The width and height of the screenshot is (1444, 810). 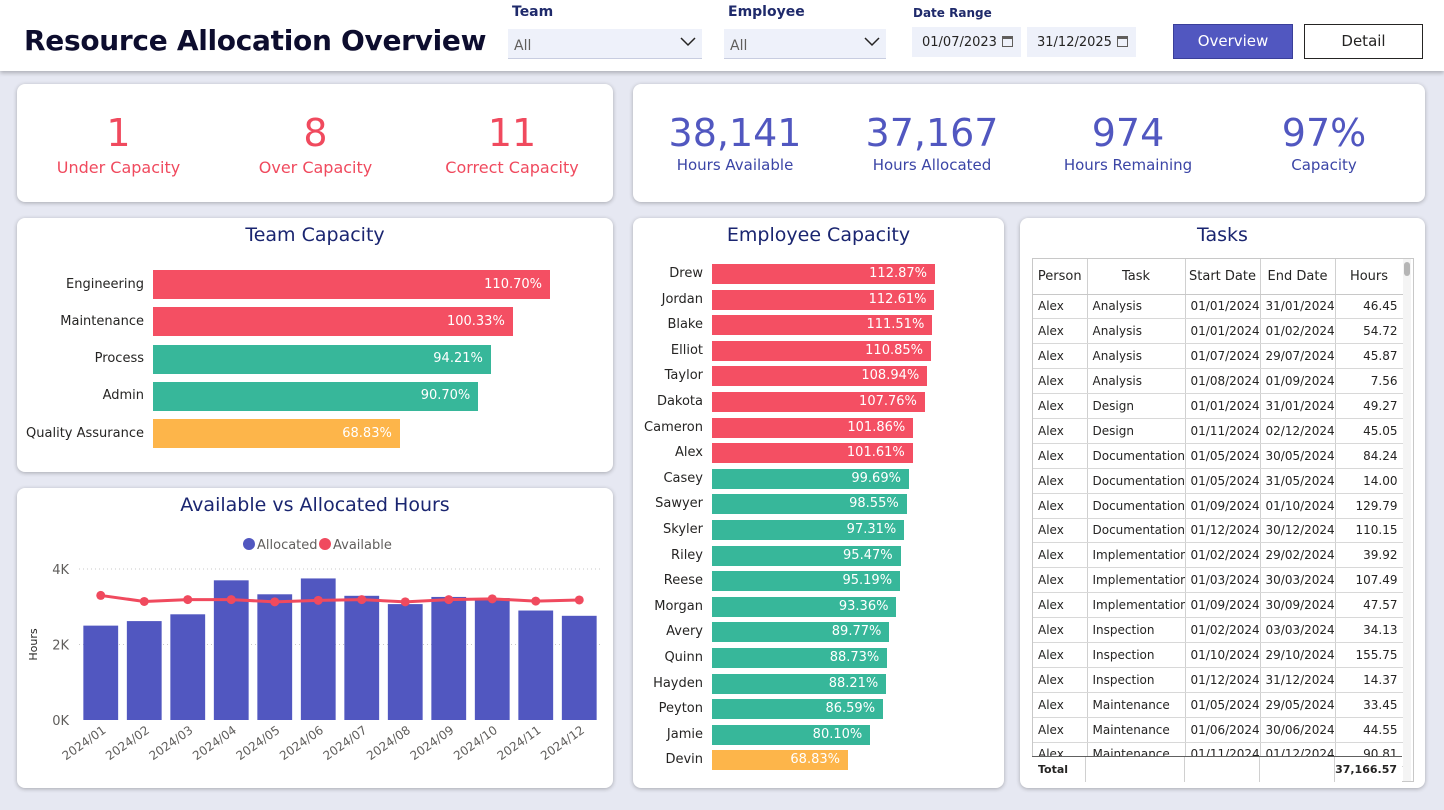 I want to click on bar-category-label: Riley, so click(x=687, y=555).